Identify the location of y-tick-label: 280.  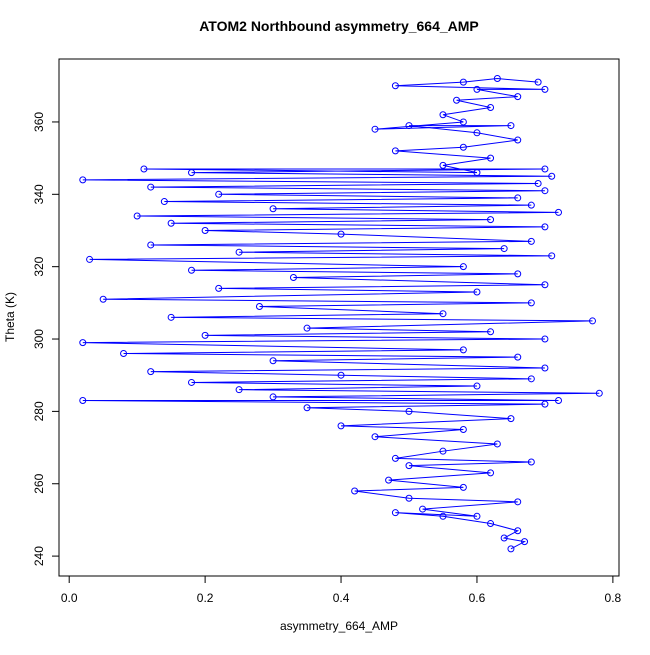
(39, 411).